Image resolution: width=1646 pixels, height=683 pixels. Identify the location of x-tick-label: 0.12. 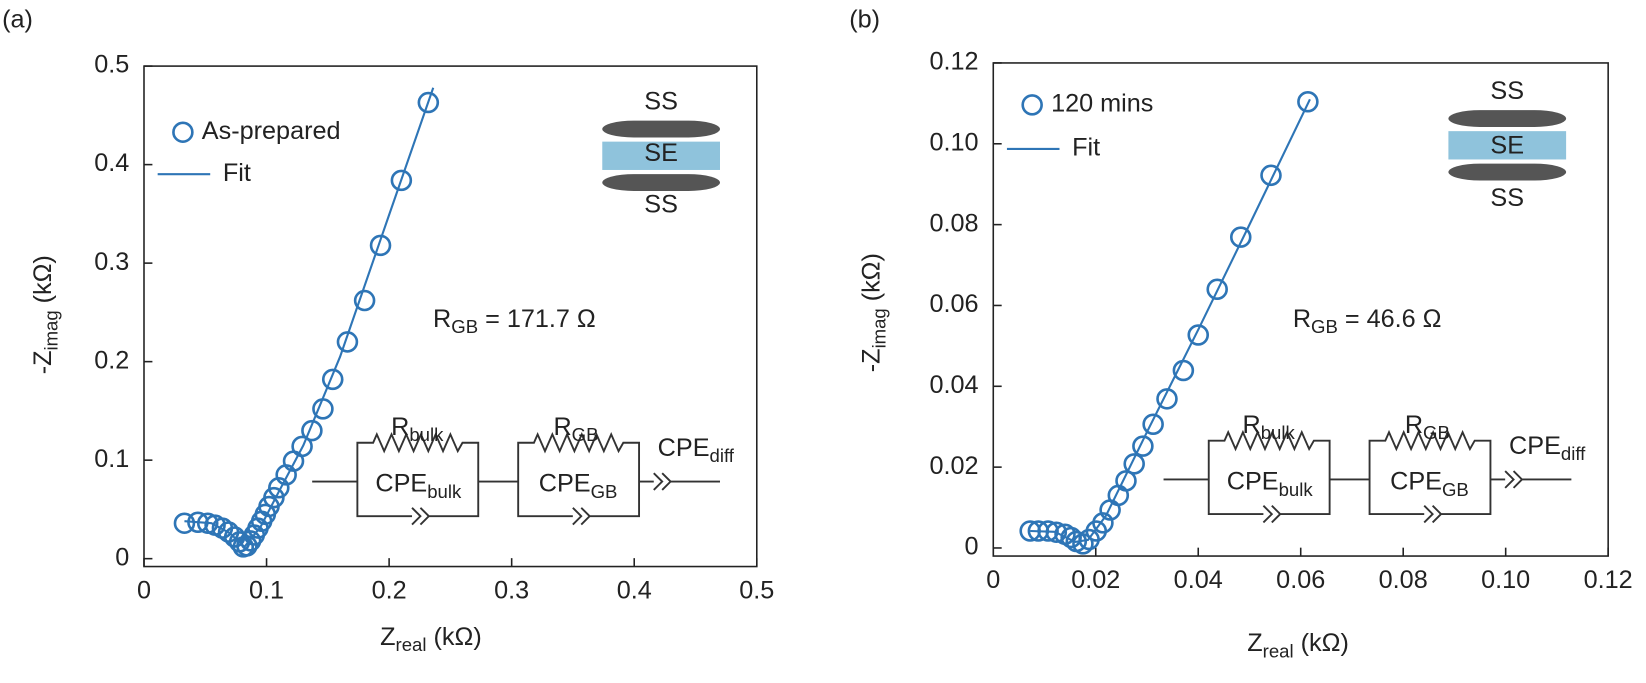
(1608, 580).